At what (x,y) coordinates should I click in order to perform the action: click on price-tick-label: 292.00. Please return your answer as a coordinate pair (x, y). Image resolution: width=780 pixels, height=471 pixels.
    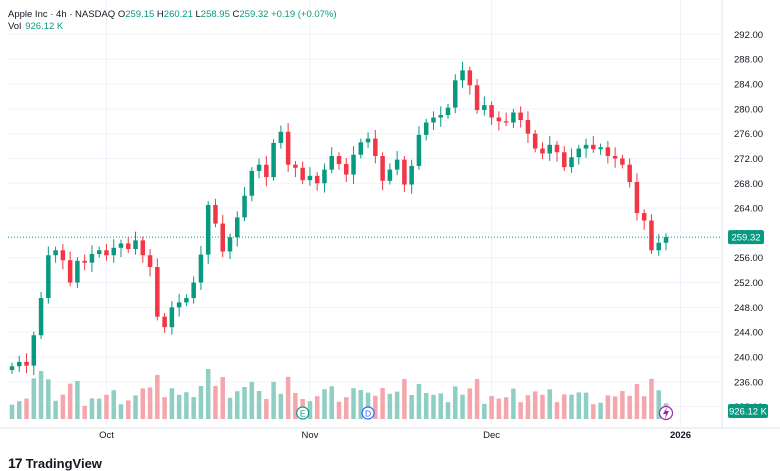
    Looking at the image, I should click on (748, 35).